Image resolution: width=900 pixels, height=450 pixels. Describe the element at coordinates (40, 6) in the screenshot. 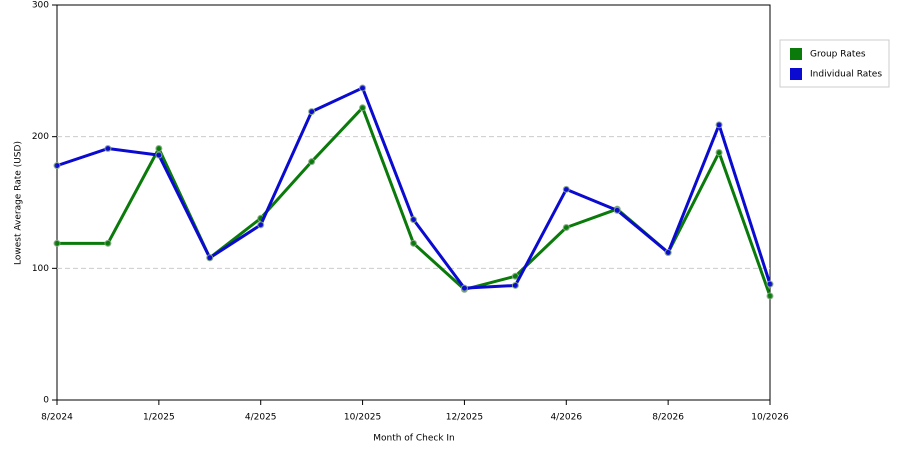

I see `y-tick-label: 300` at that location.